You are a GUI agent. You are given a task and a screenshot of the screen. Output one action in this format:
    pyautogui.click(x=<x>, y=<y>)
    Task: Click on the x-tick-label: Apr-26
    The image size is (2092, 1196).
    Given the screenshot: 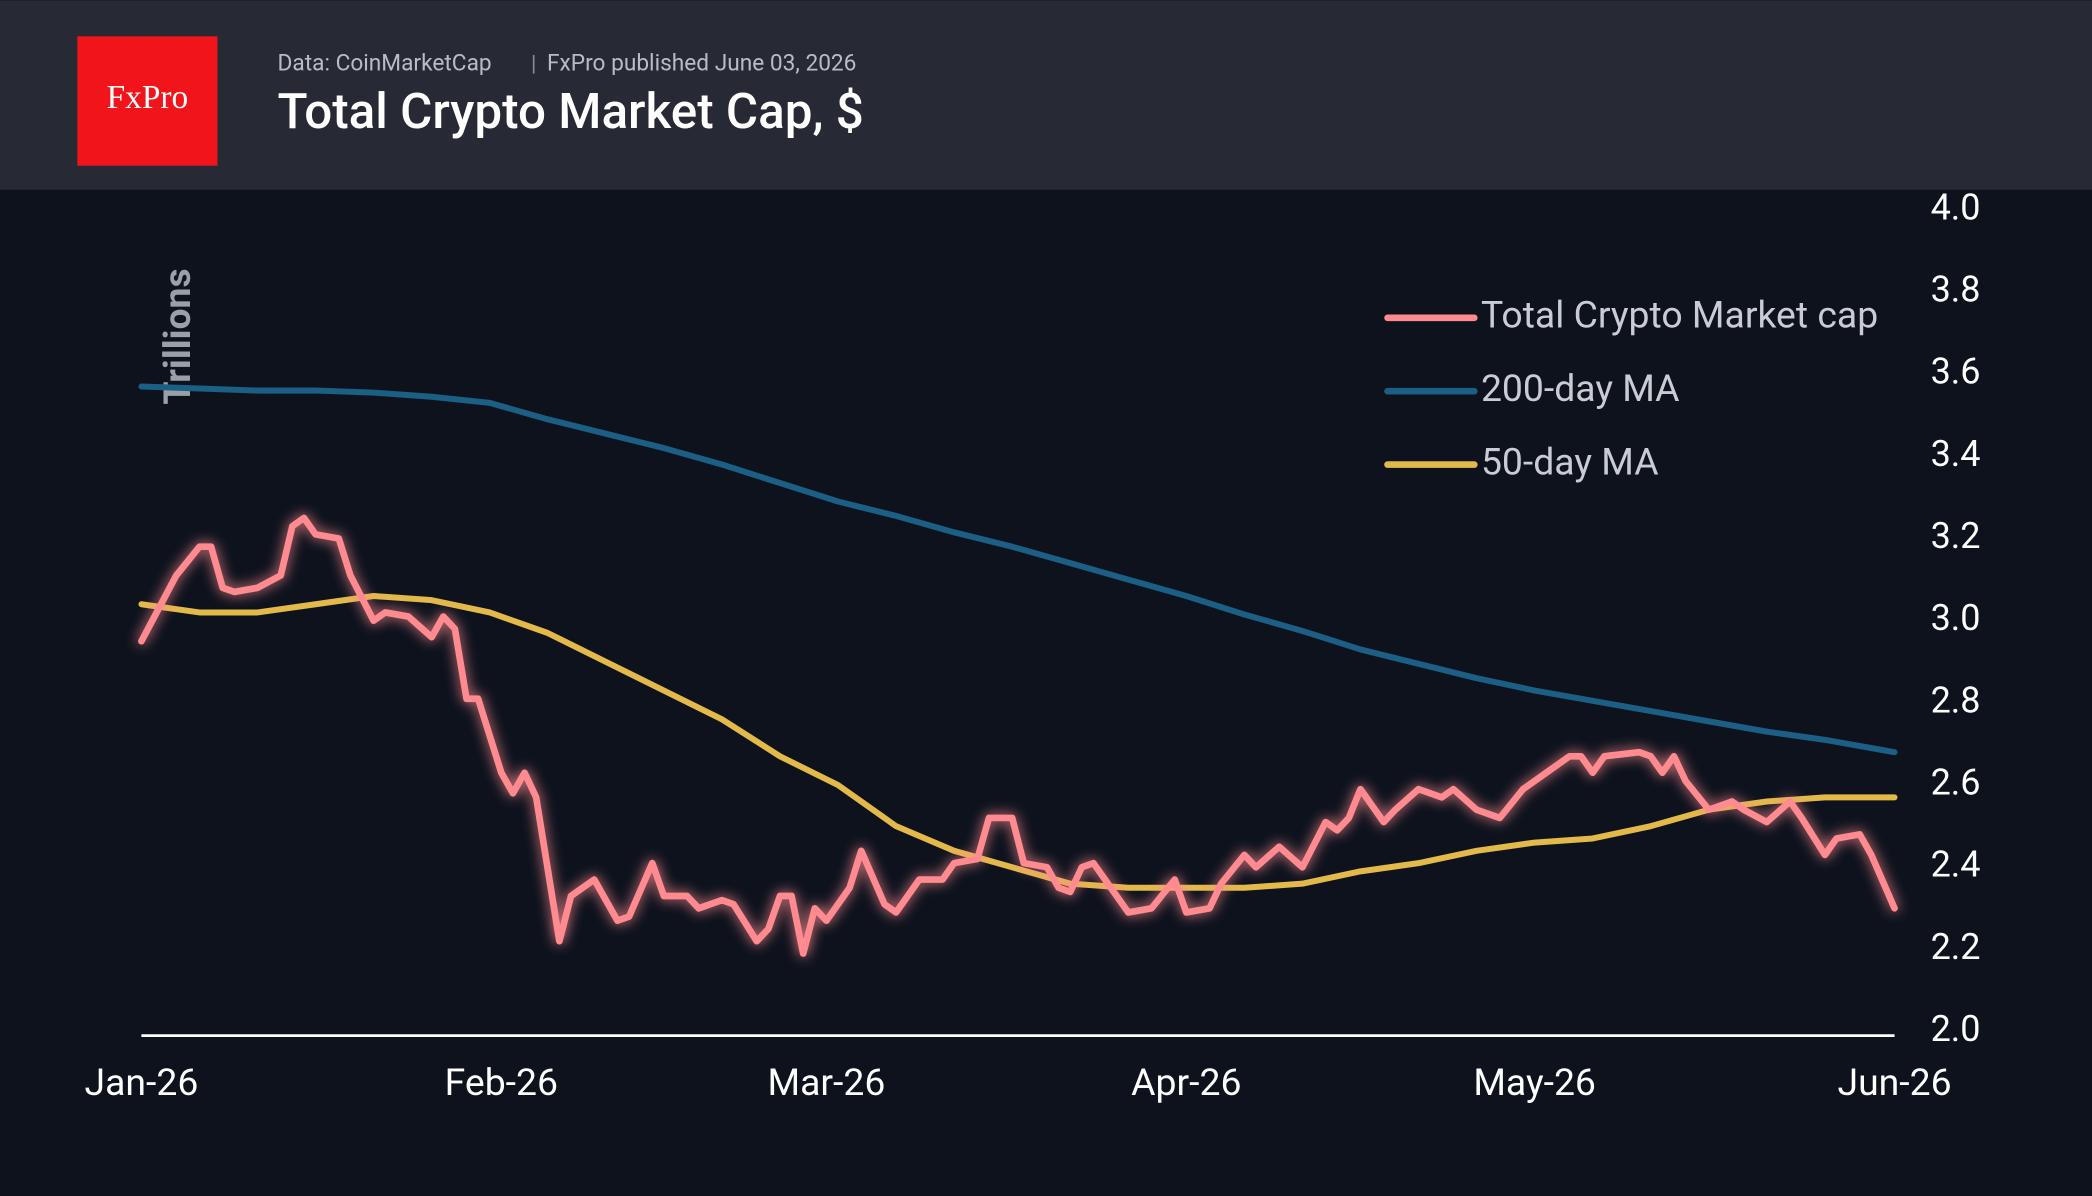 What is the action you would take?
    pyautogui.click(x=1186, y=1083)
    